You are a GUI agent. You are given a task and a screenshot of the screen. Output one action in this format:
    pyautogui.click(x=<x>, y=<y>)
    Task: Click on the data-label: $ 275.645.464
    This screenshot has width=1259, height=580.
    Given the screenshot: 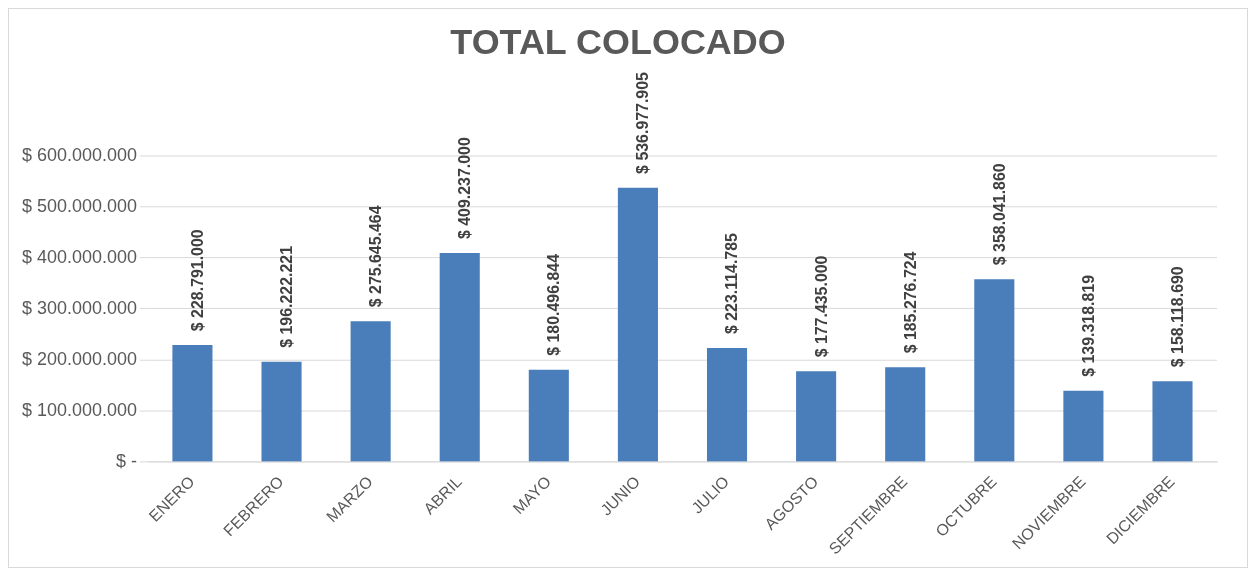 What is the action you would take?
    pyautogui.click(x=376, y=256)
    